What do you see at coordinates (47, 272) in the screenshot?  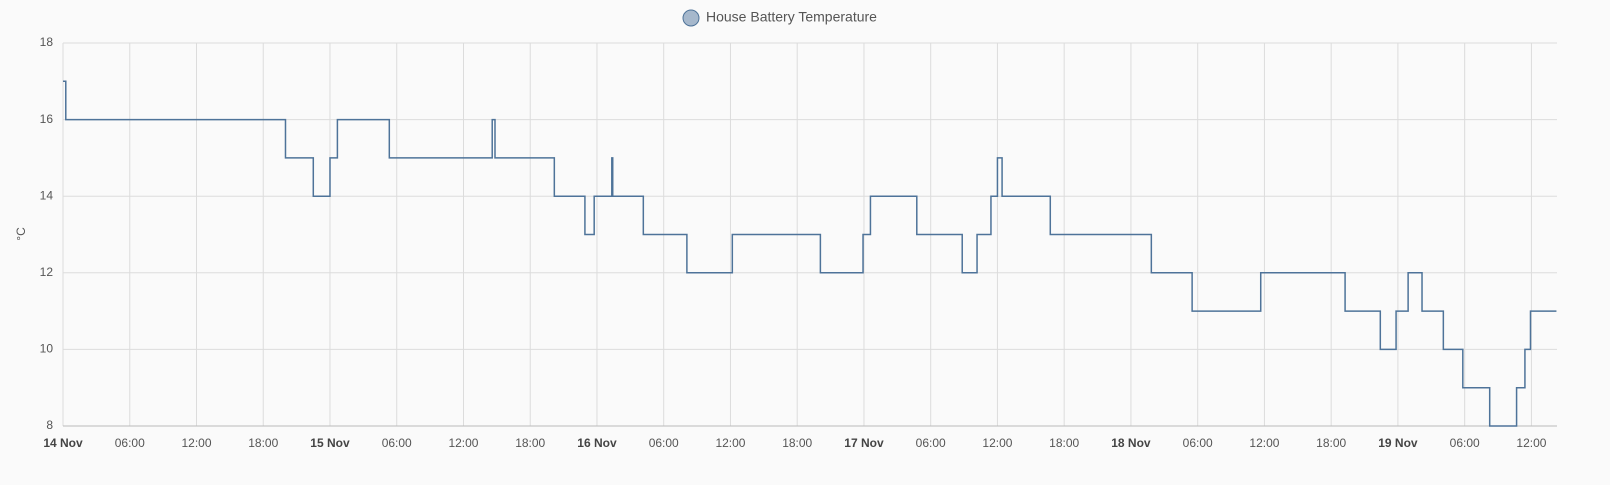 I see `y-tick-label: 12` at bounding box center [47, 272].